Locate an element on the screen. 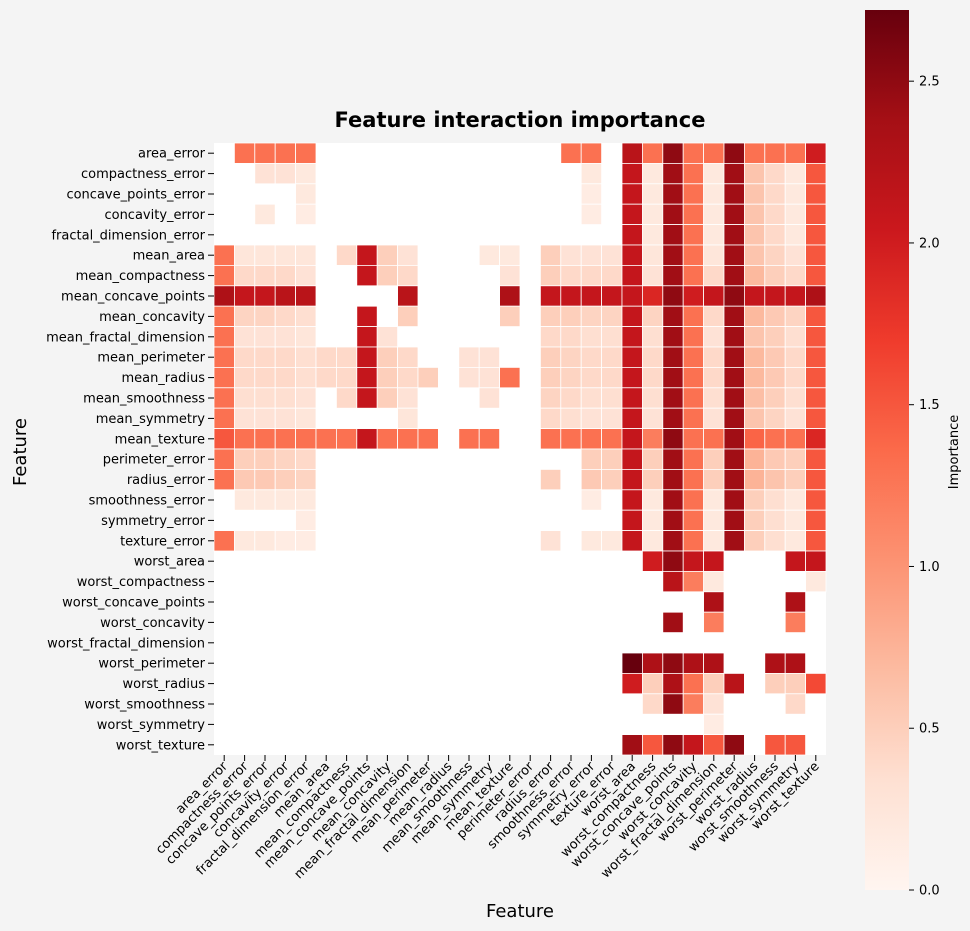 The image size is (970, 931). y-tick-label: worst_fractal_dimension is located at coordinates (126, 643).